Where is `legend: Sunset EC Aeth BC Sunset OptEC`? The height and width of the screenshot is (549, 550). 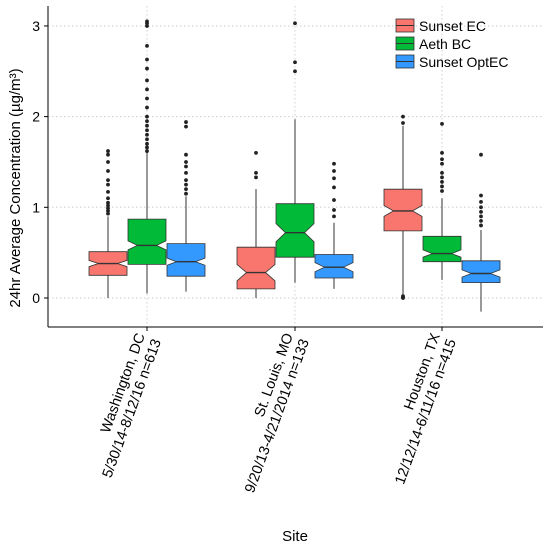
legend: Sunset EC Aeth BC Sunset OptEC is located at coordinates (452, 44).